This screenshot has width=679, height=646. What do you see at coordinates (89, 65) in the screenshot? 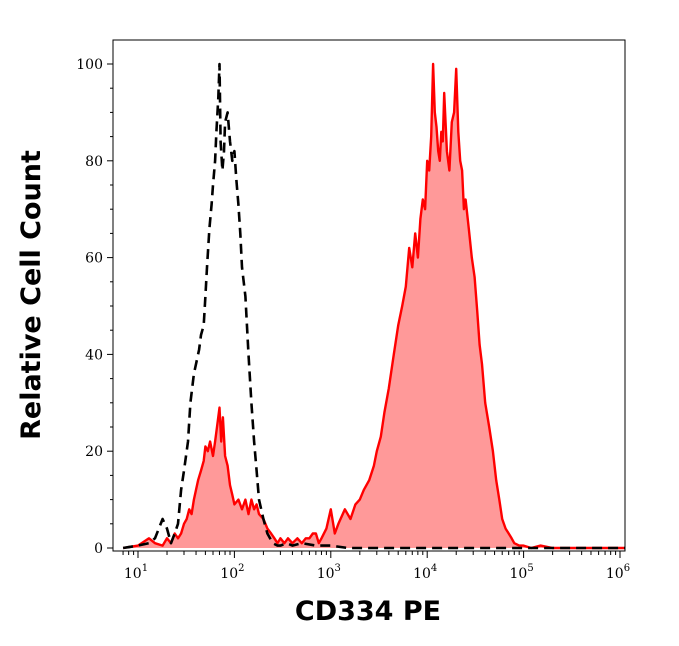
I see `y-tick-label: 100` at bounding box center [89, 65].